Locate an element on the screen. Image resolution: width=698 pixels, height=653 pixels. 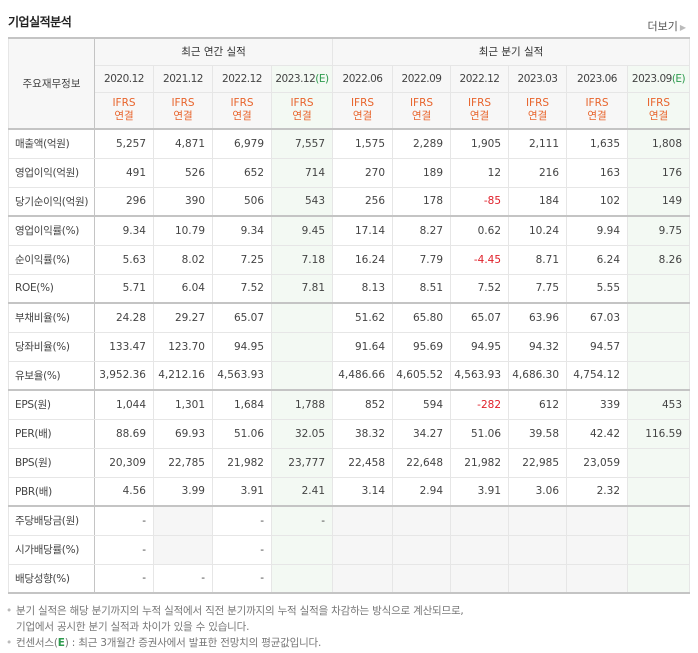
table-cell: 38.32 is located at coordinates (363, 433).